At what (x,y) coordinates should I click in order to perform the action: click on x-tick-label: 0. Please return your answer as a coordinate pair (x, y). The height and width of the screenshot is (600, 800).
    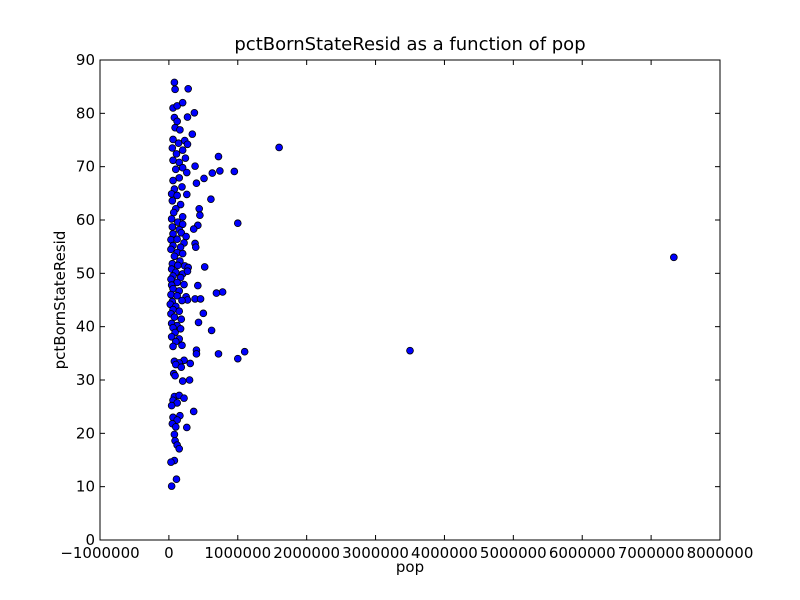
    Looking at the image, I should click on (169, 553).